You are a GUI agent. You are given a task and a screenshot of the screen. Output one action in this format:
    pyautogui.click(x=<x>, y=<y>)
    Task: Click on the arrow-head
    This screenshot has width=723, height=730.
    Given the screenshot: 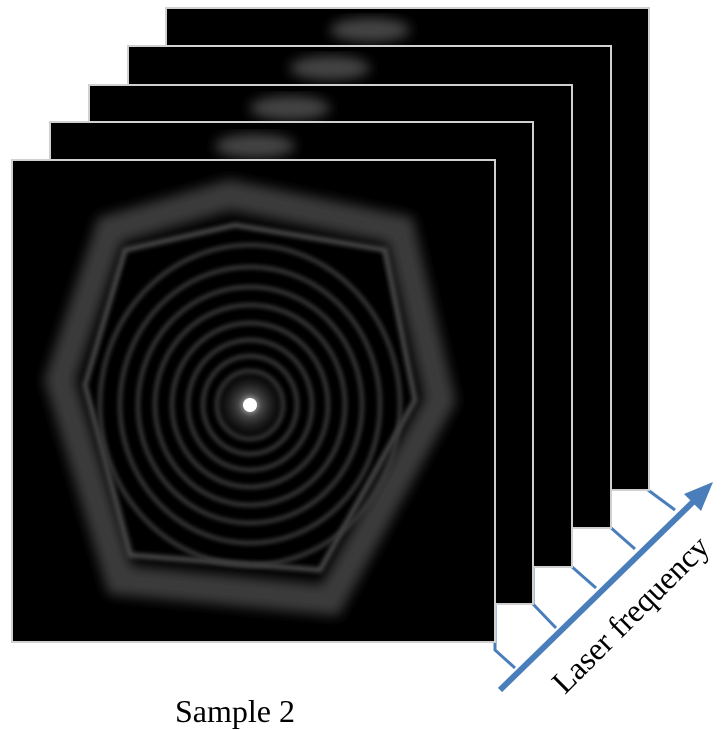 What is the action you would take?
    pyautogui.click(x=698, y=496)
    